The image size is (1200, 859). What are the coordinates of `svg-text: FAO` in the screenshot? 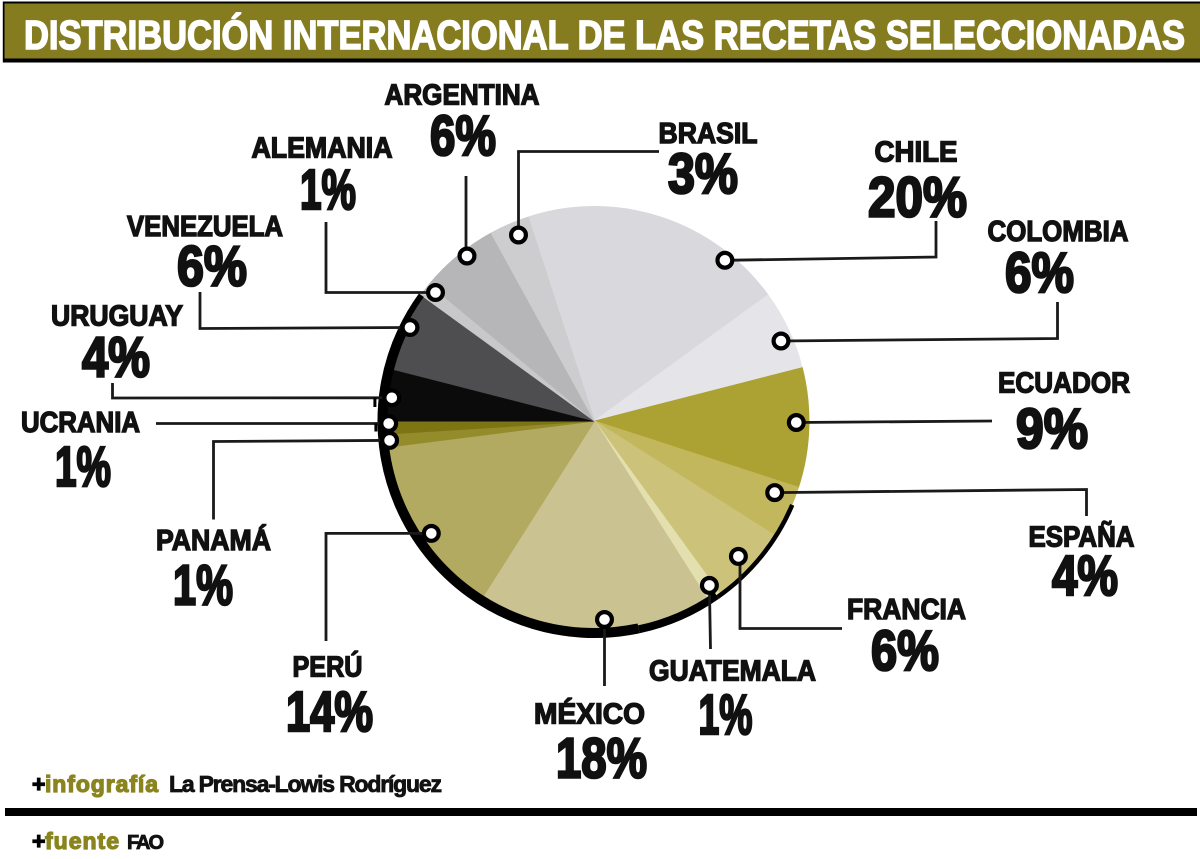 It's located at (145, 843).